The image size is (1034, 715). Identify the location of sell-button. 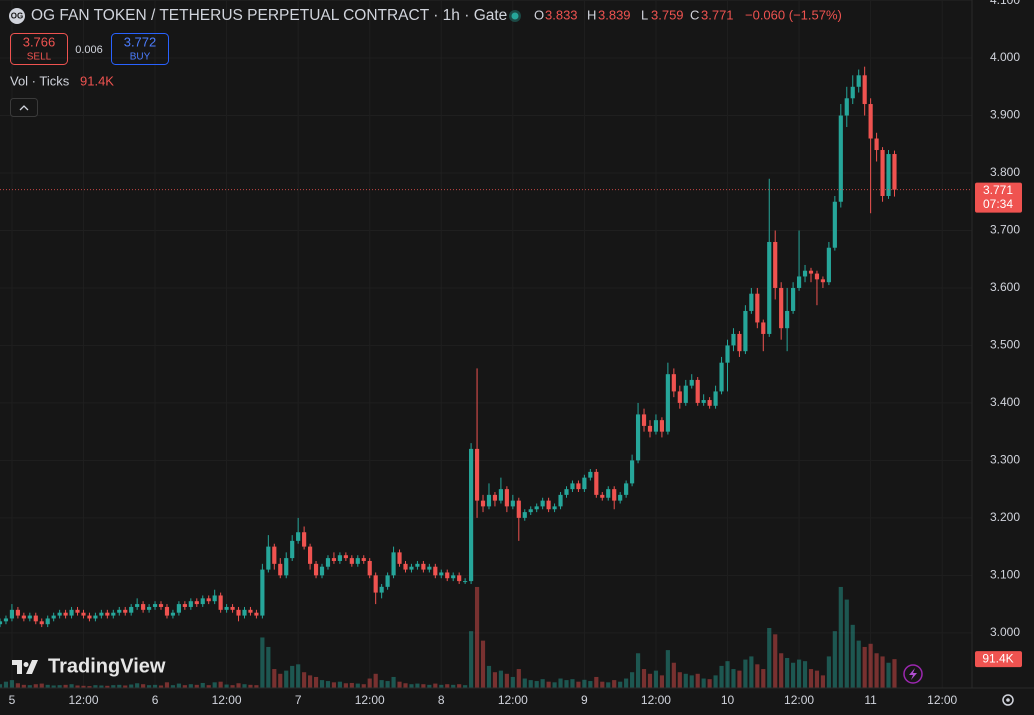
(39, 49).